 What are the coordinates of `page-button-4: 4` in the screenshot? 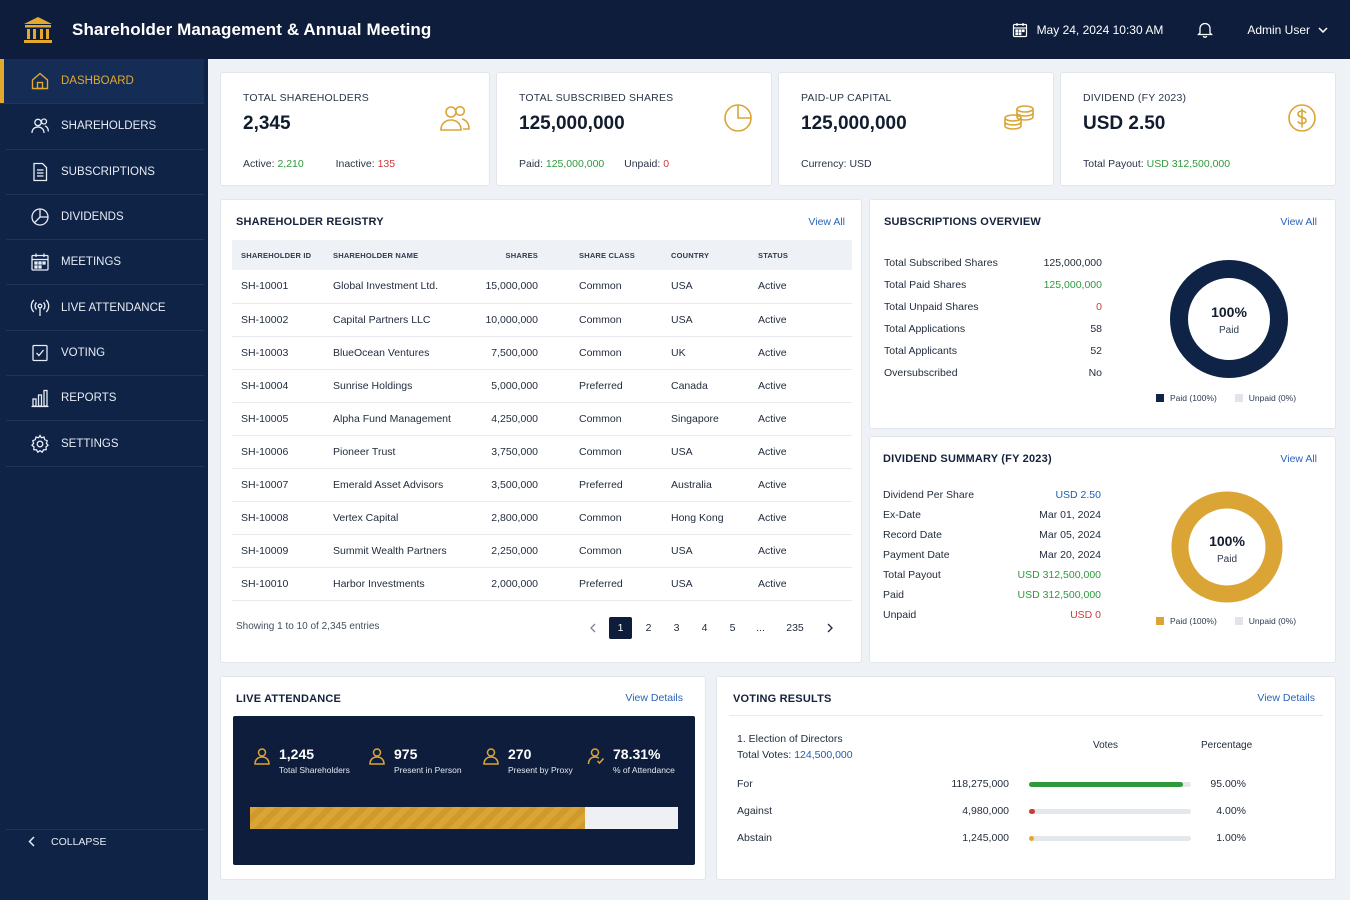 It's located at (704, 628).